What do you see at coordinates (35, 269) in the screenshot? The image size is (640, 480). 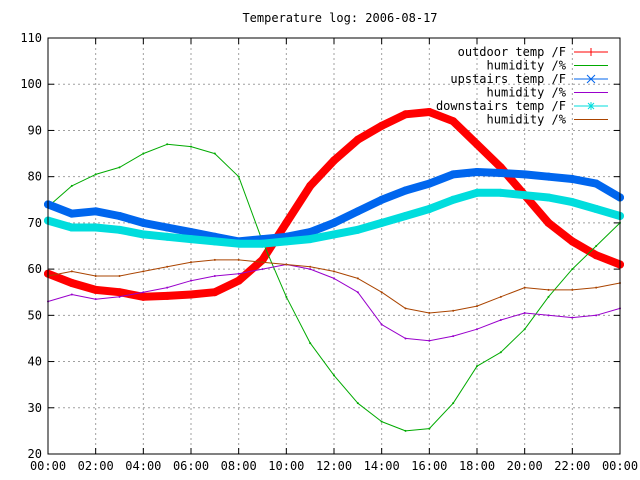 I see `y-tick-label: 60` at bounding box center [35, 269].